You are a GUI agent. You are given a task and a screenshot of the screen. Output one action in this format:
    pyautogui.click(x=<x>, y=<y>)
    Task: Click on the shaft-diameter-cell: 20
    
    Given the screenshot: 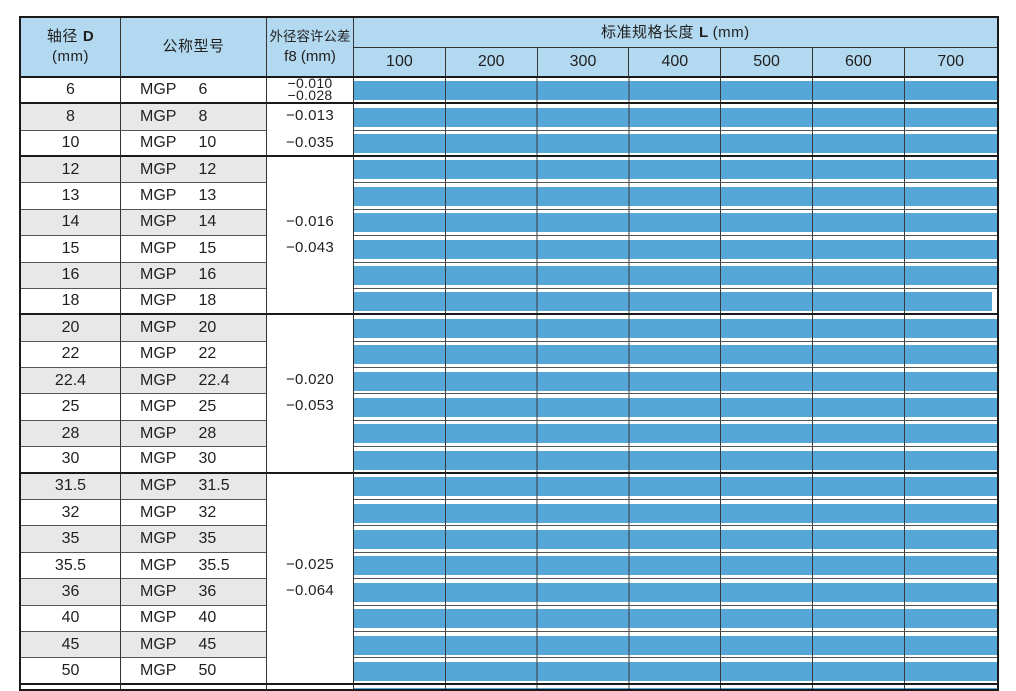 What is the action you would take?
    pyautogui.click(x=71, y=328)
    